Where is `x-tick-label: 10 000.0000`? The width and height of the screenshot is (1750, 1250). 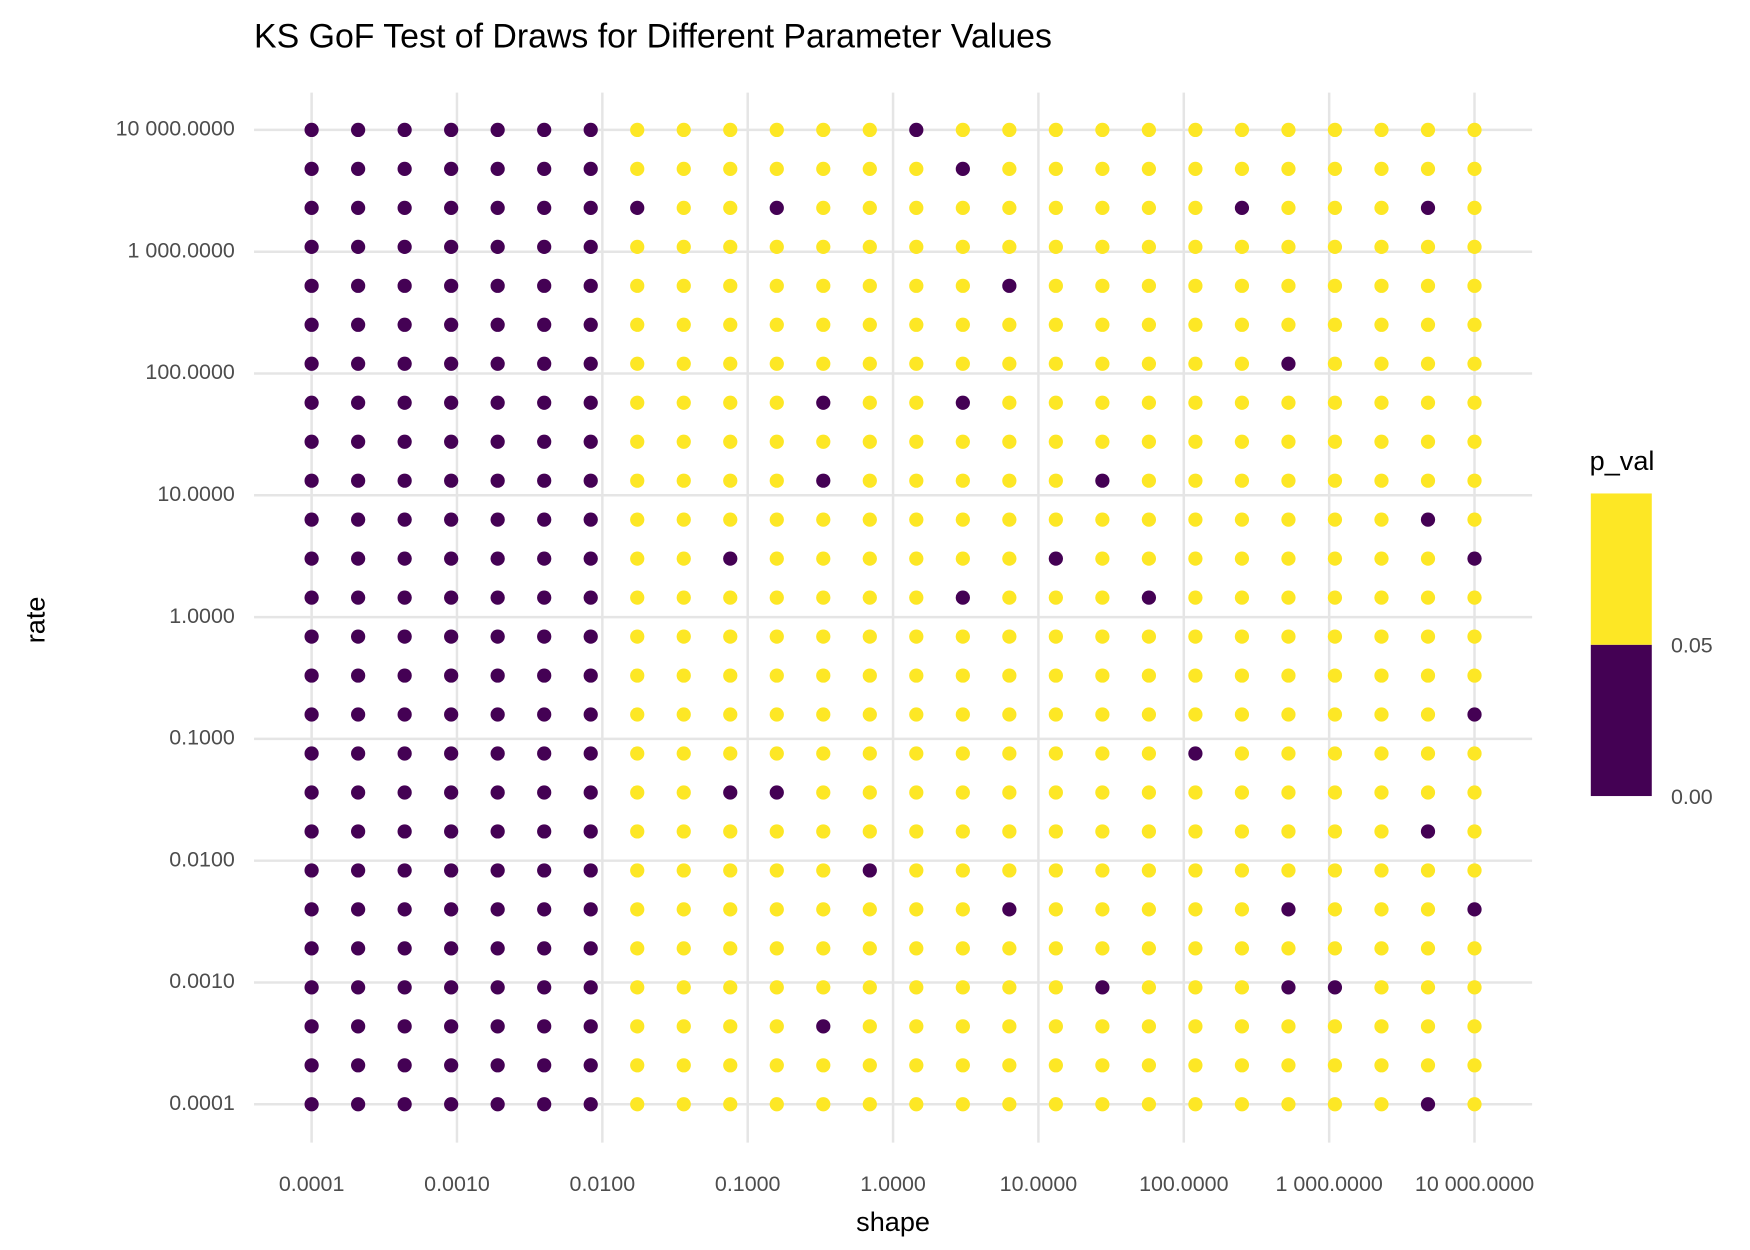
x-tick-label: 10 000.0000 is located at coordinates (1474, 1184).